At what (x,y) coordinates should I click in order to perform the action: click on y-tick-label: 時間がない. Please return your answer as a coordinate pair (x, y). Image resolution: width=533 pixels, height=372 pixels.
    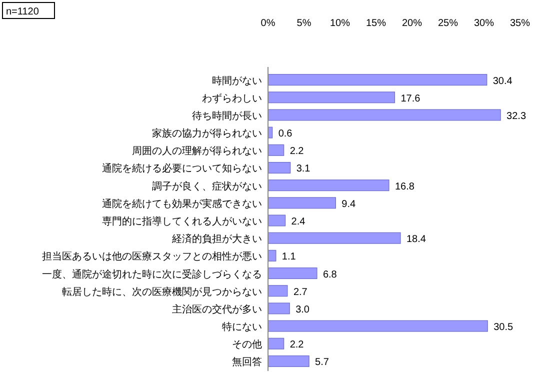
    Looking at the image, I should click on (237, 80).